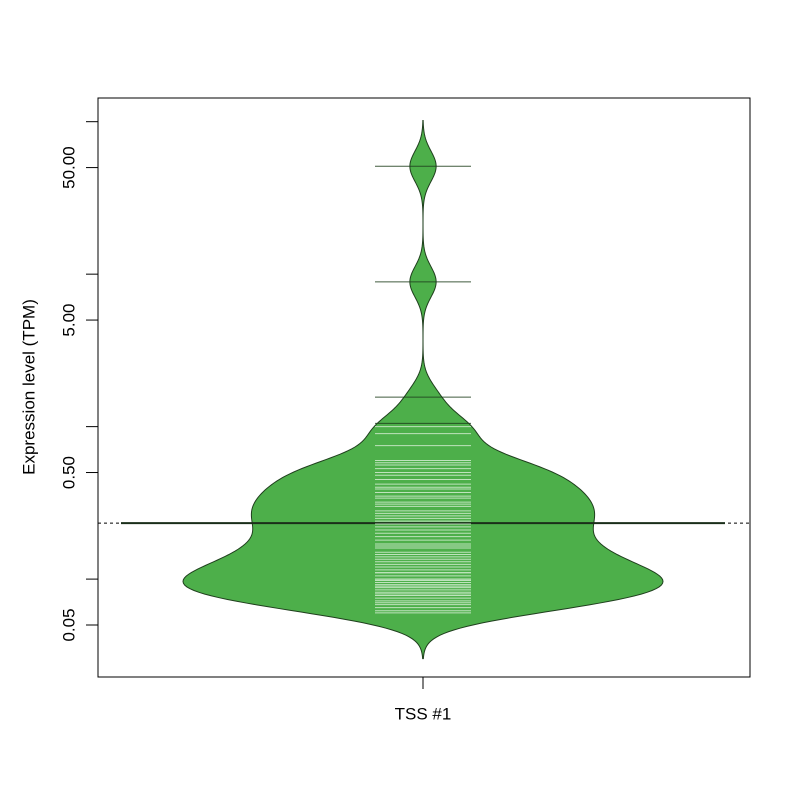 This screenshot has height=800, width=800. What do you see at coordinates (68, 167) in the screenshot?
I see `y-tick-label: 50.00` at bounding box center [68, 167].